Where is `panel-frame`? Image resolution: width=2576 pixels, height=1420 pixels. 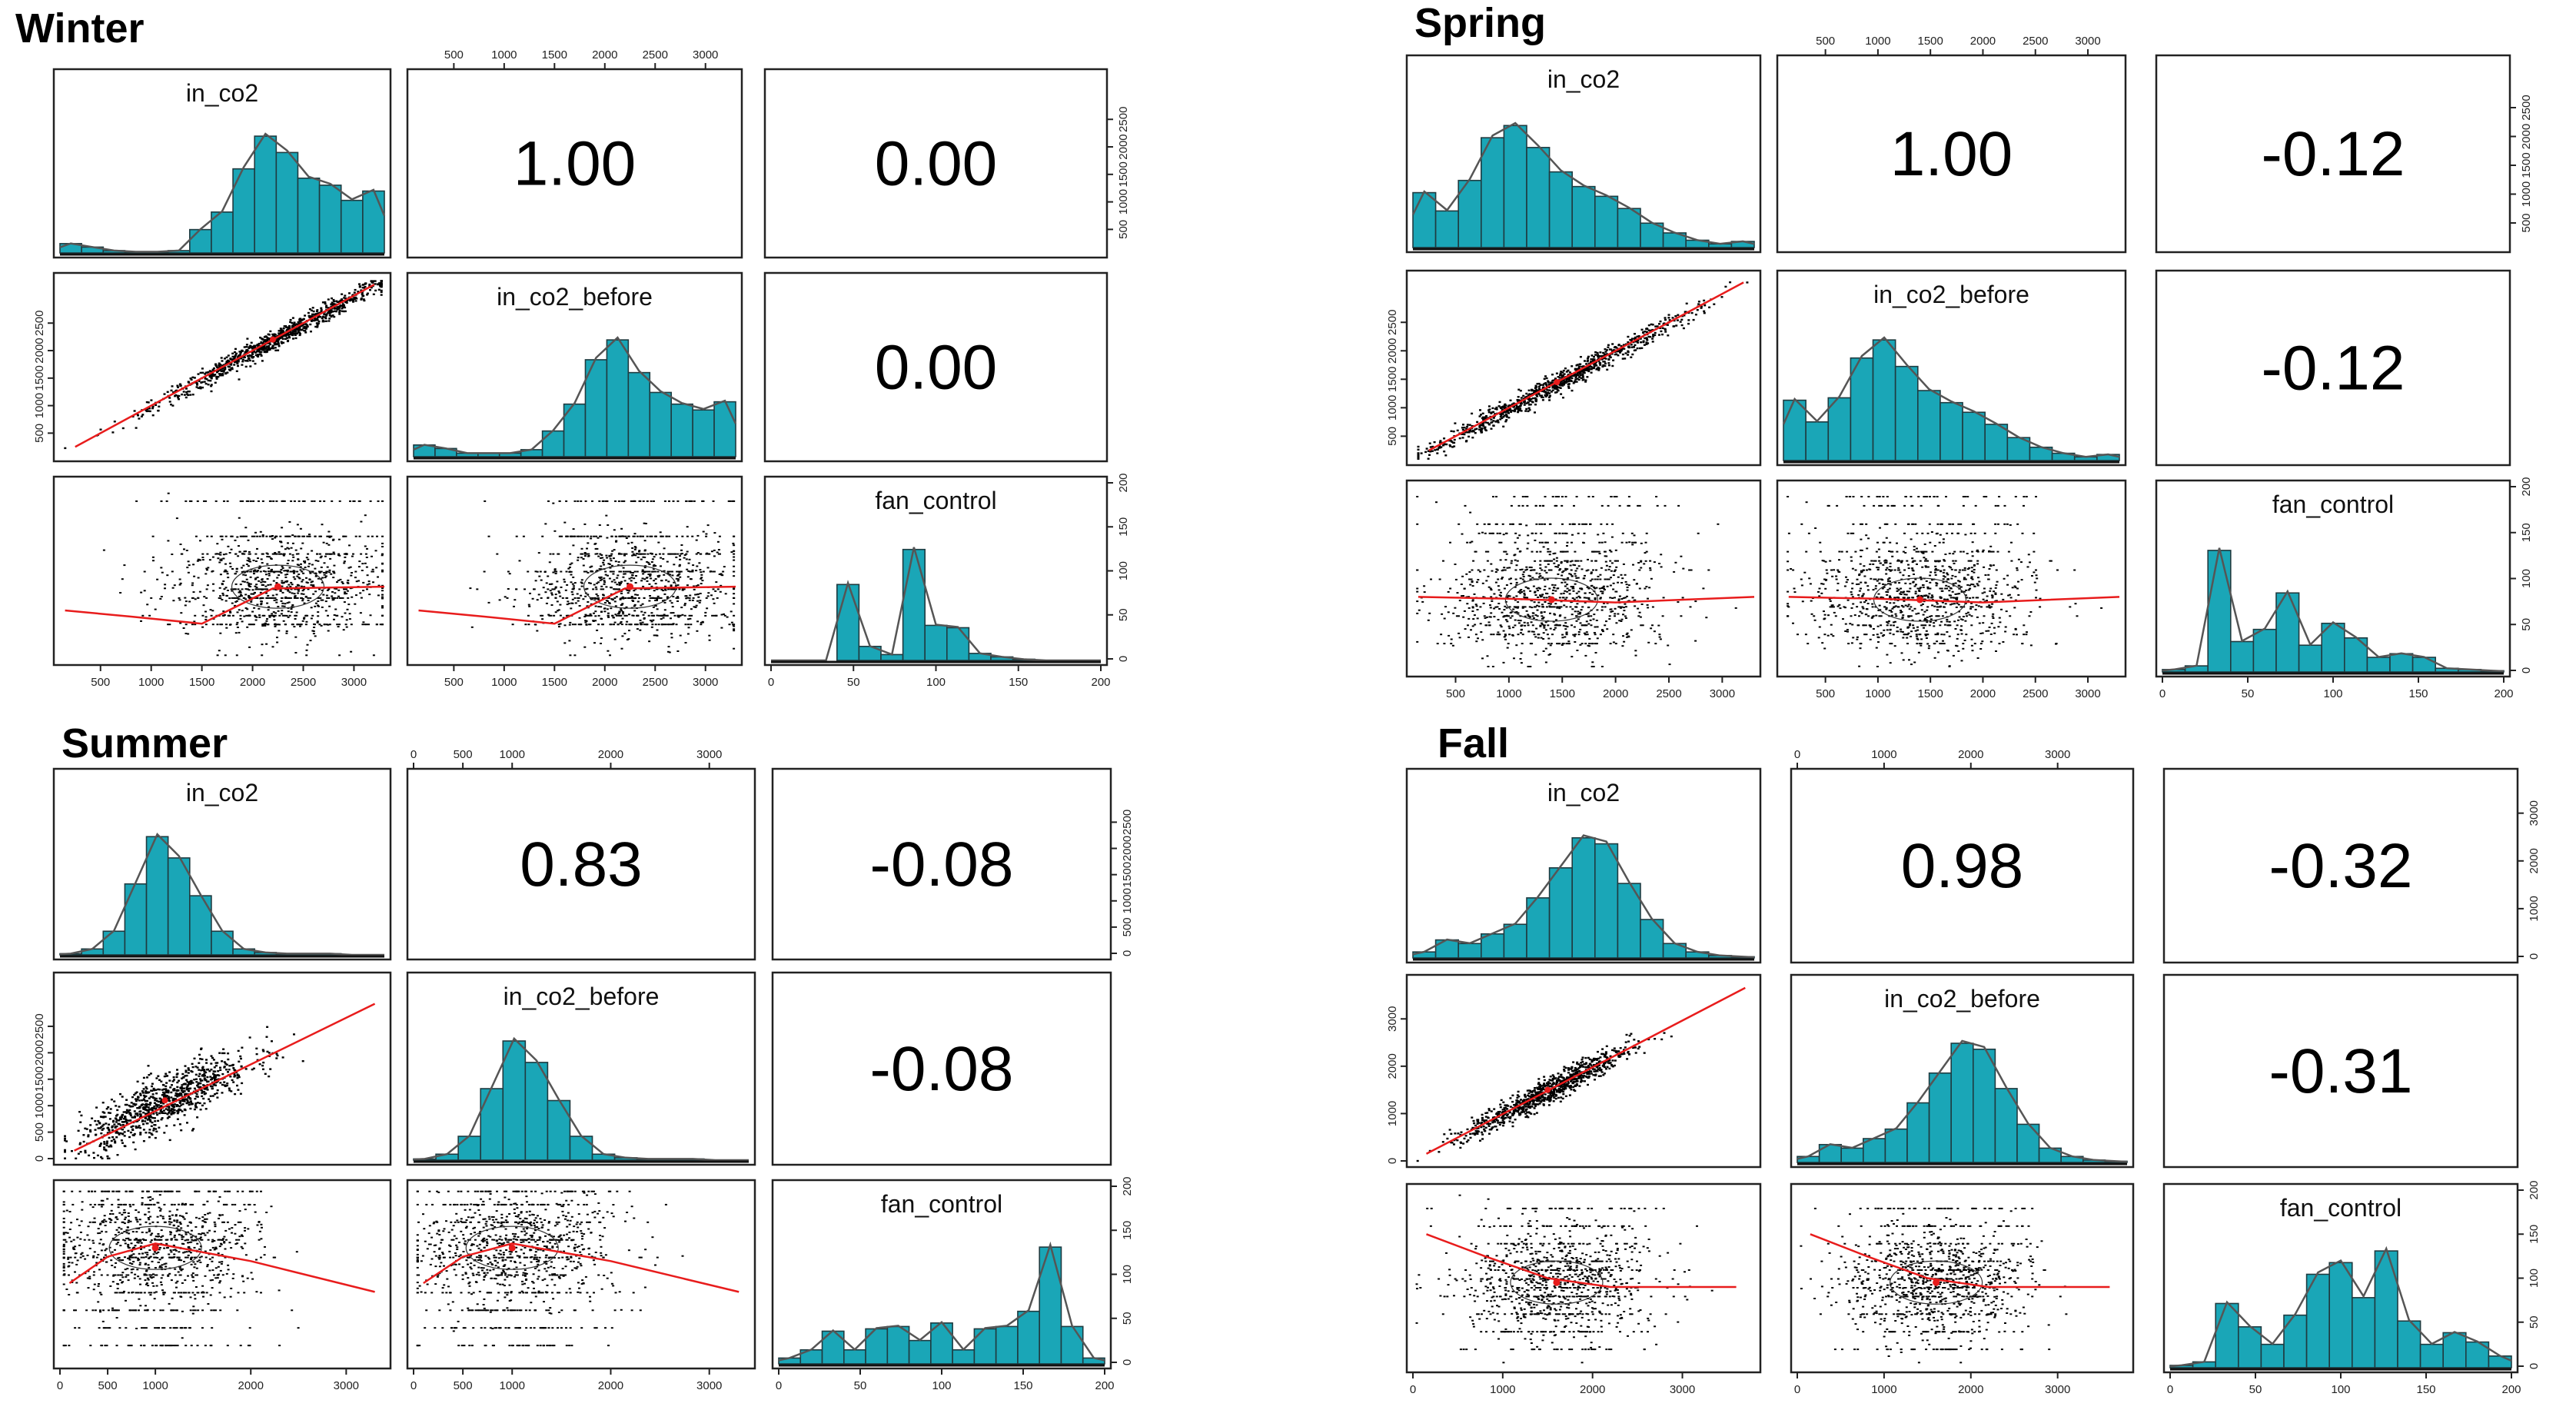 panel-frame is located at coordinates (574, 163).